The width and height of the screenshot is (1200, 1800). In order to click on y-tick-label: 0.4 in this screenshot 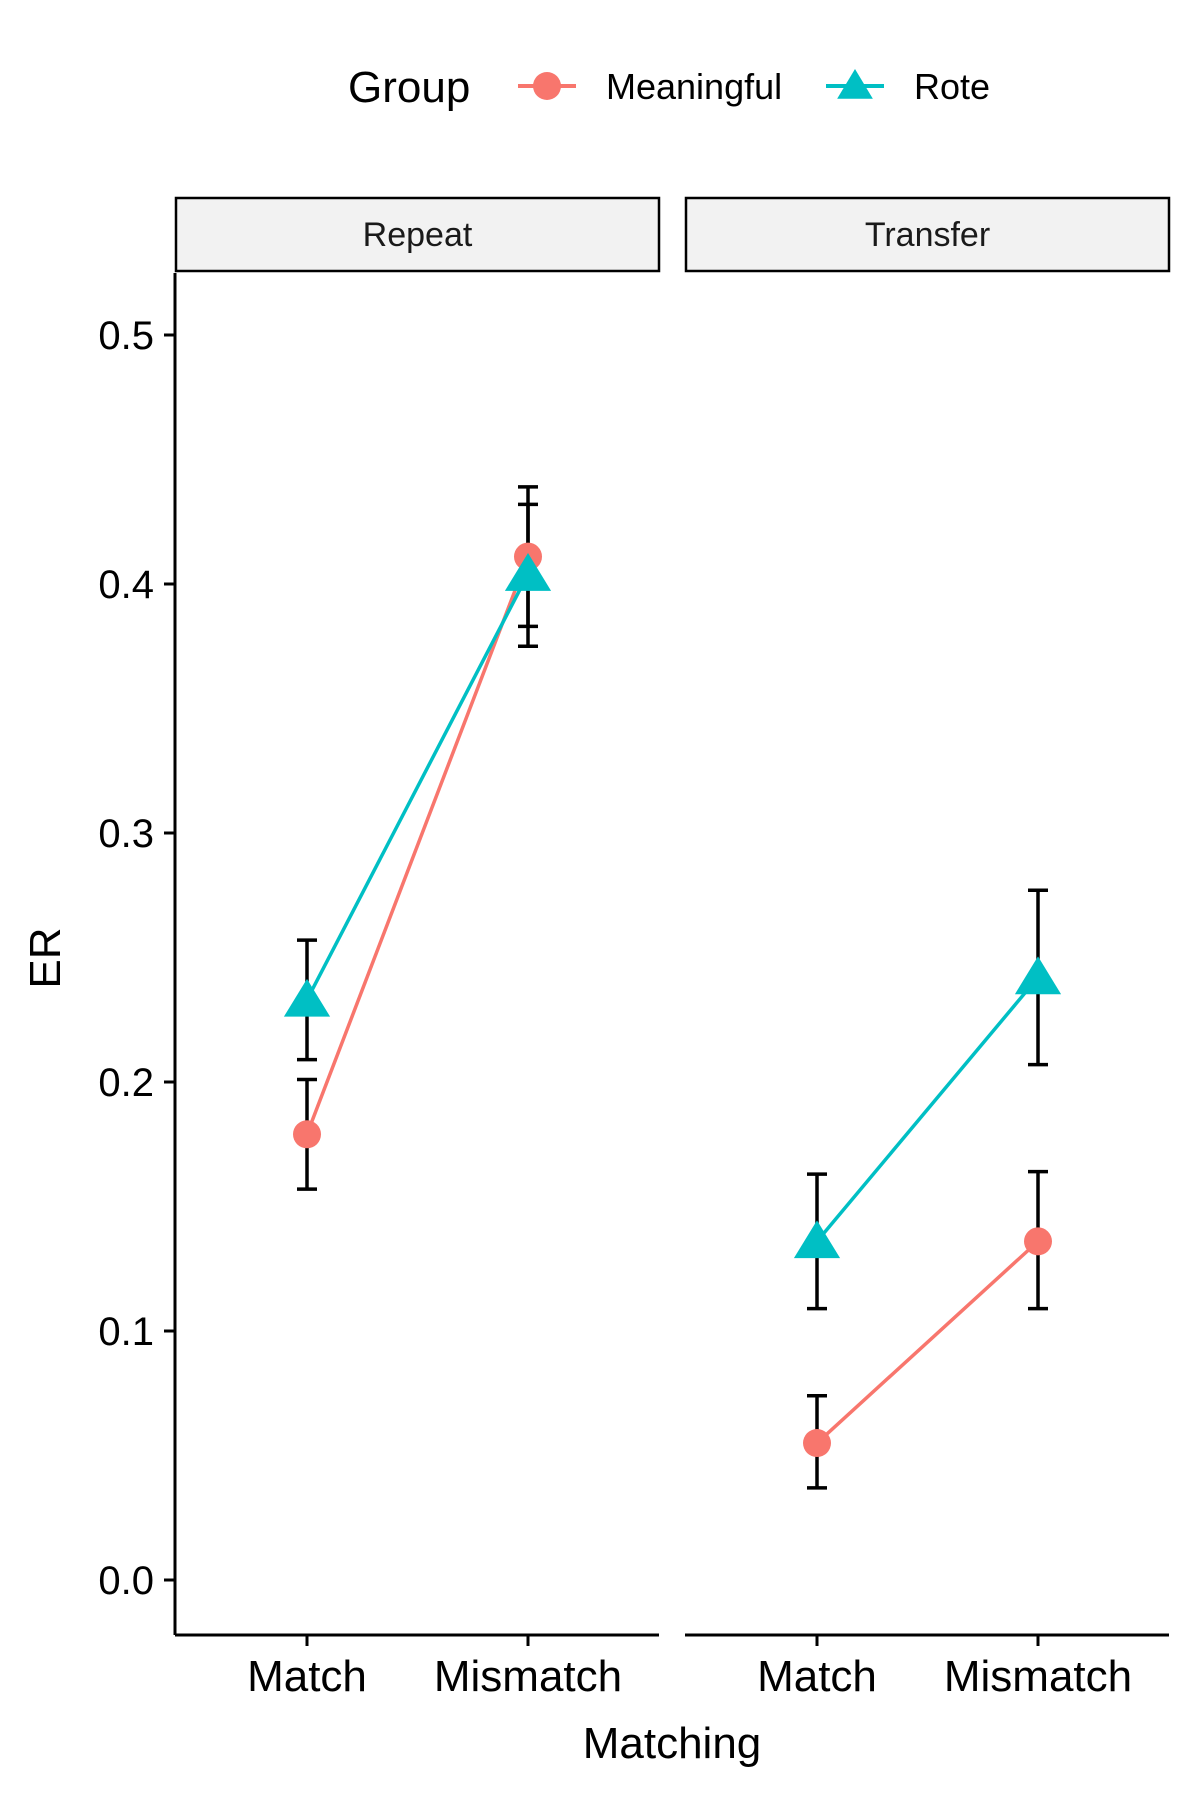, I will do `click(126, 585)`.